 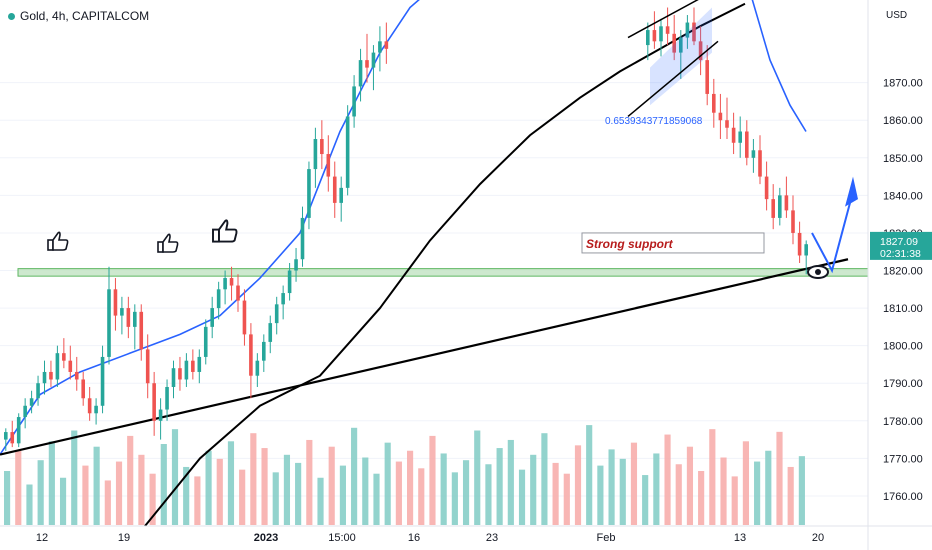 I want to click on time-tick-label: 19, so click(x=124, y=538).